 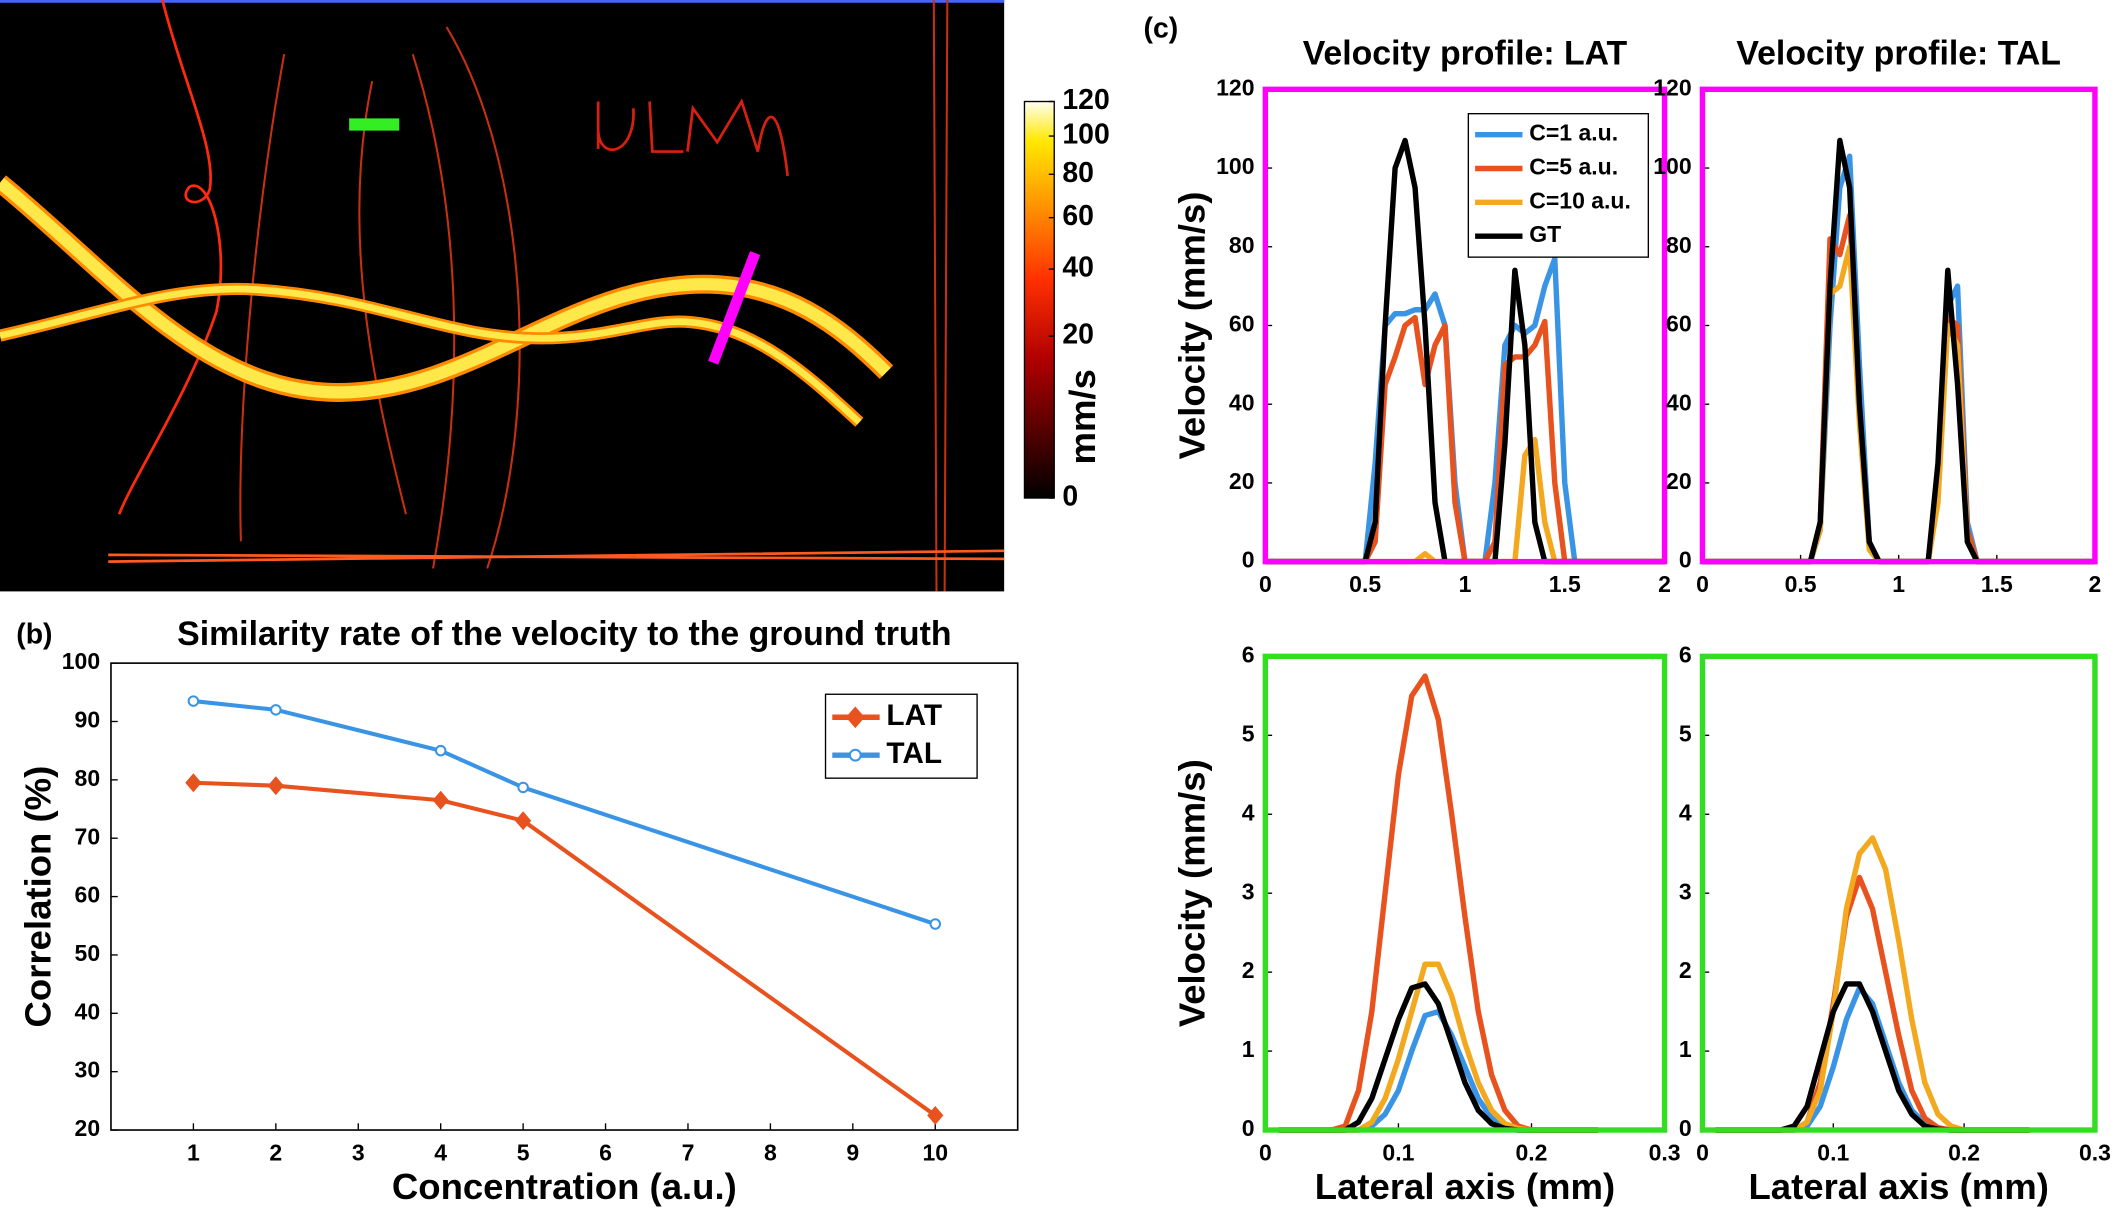 I want to click on x-tick-label: 7, so click(x=688, y=1152).